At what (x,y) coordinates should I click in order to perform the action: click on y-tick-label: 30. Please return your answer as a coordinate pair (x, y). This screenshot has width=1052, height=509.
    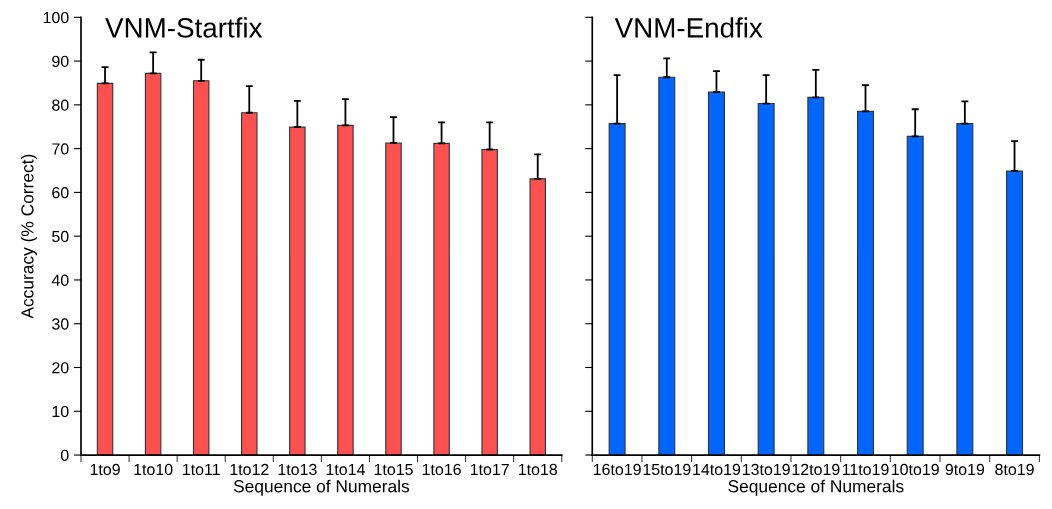
    Looking at the image, I should click on (60, 324).